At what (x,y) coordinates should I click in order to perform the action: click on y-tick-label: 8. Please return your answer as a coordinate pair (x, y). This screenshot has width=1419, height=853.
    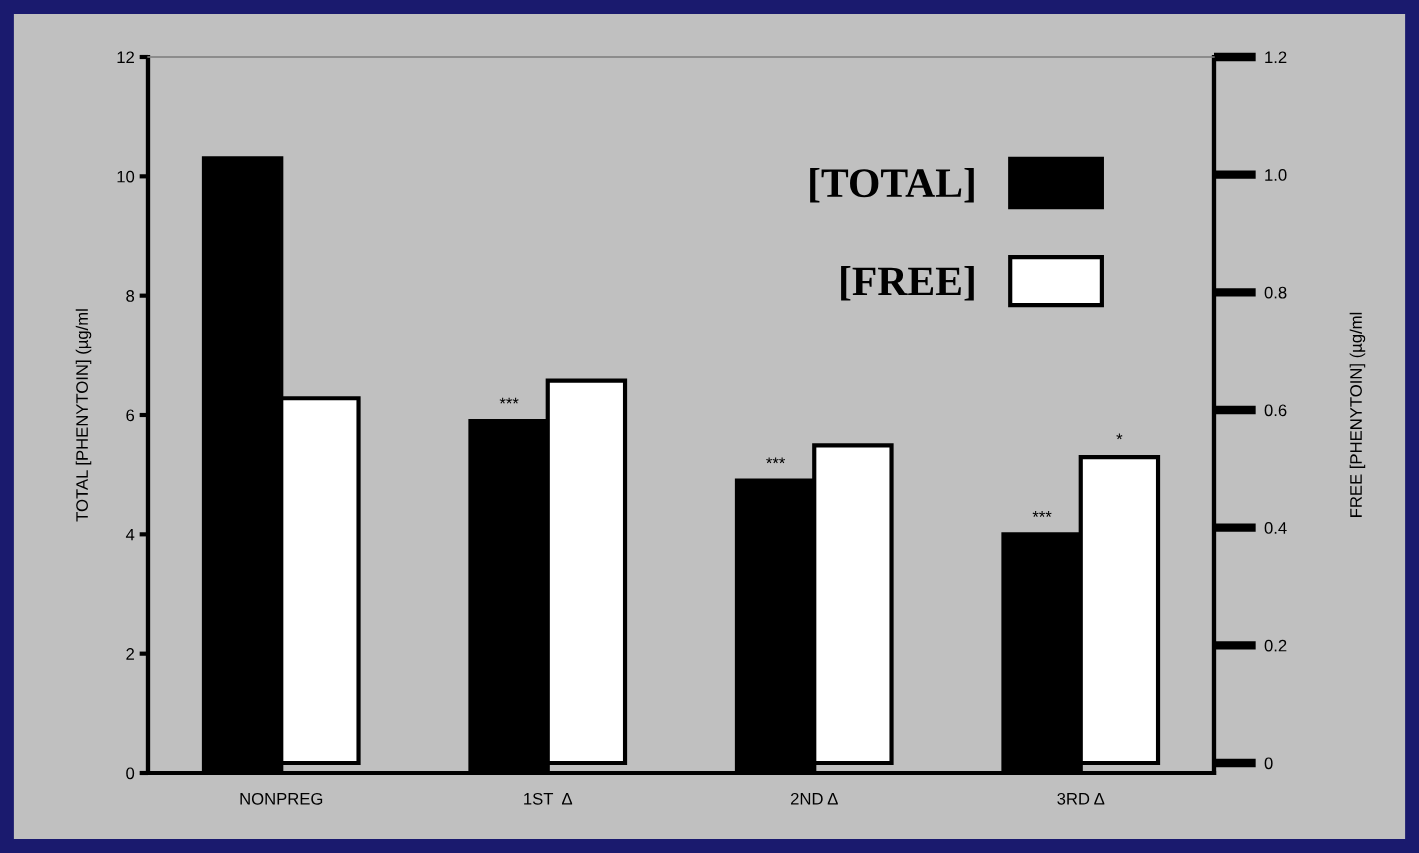
    Looking at the image, I should click on (130, 296).